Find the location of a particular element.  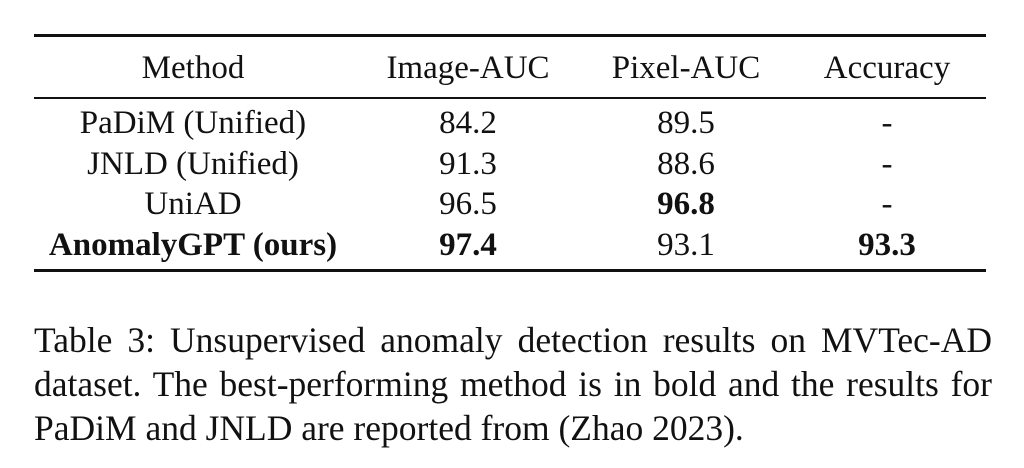

table-row: UniAD 96.5 96.8 - is located at coordinates (510, 204).